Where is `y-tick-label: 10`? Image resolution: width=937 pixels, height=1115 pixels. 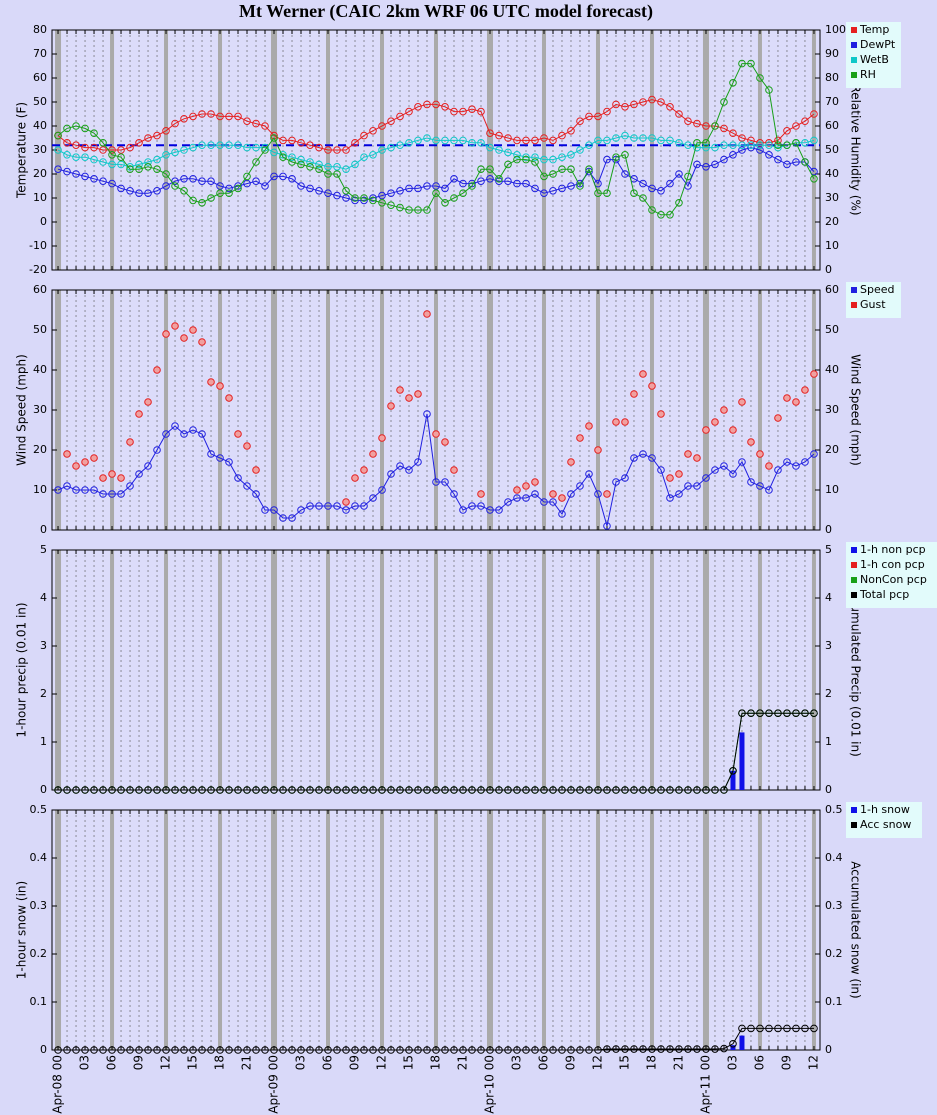 y-tick-label: 10 is located at coordinates (40, 197).